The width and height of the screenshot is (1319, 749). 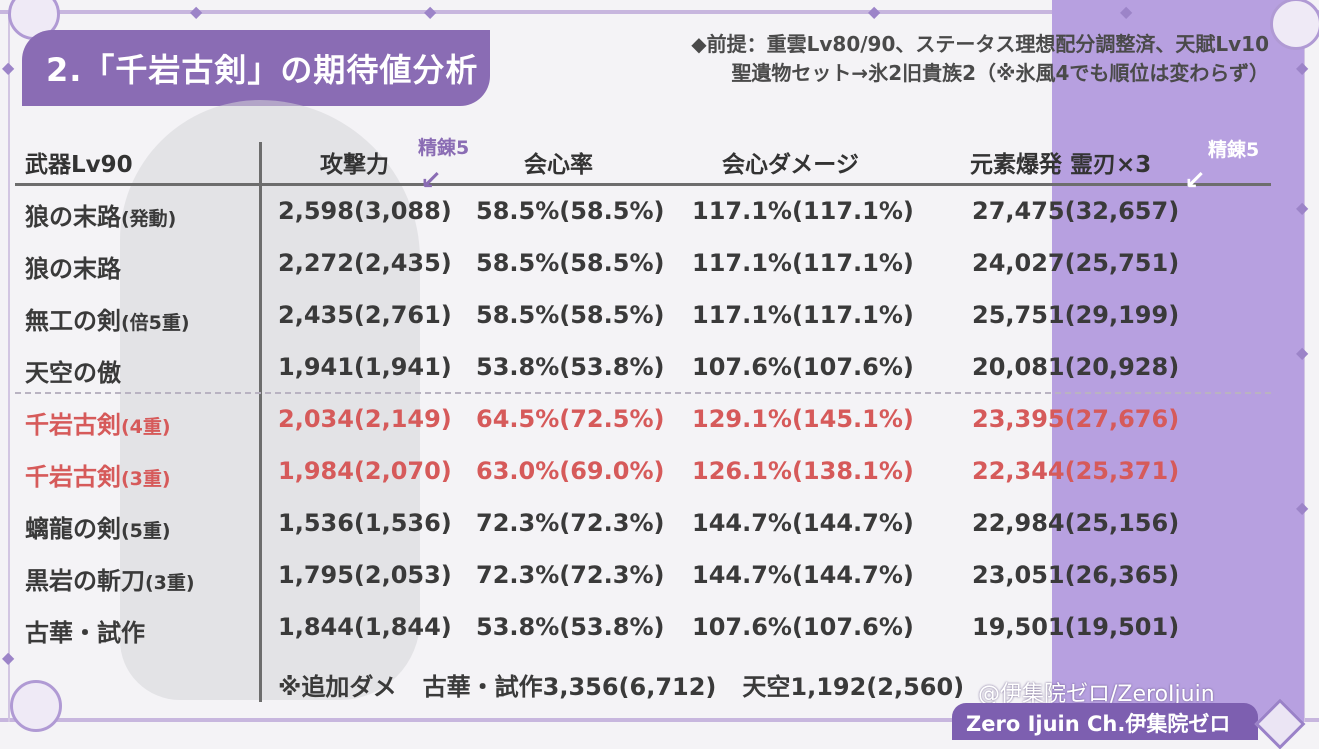 What do you see at coordinates (1294, 25) in the screenshot?
I see `top-right-snowflake-icon` at bounding box center [1294, 25].